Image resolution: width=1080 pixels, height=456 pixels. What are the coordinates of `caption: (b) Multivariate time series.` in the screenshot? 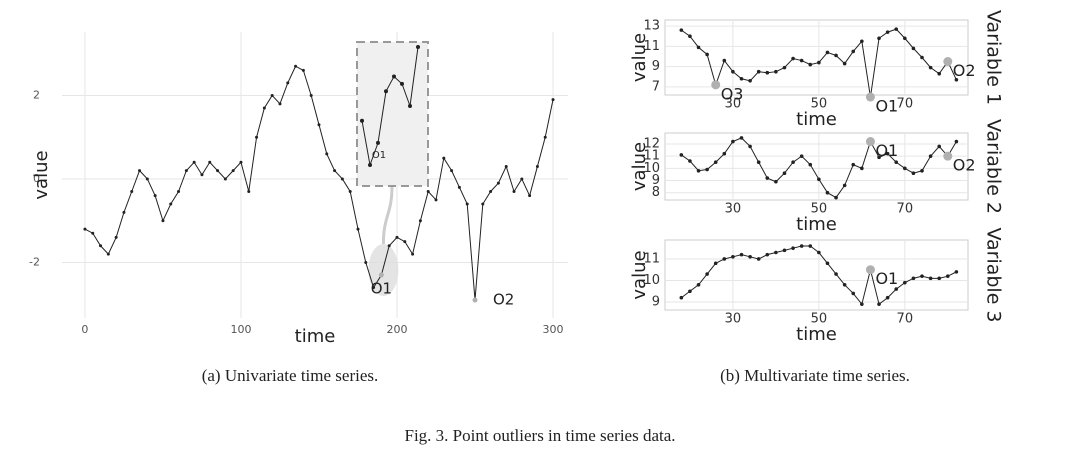 It's located at (815, 375).